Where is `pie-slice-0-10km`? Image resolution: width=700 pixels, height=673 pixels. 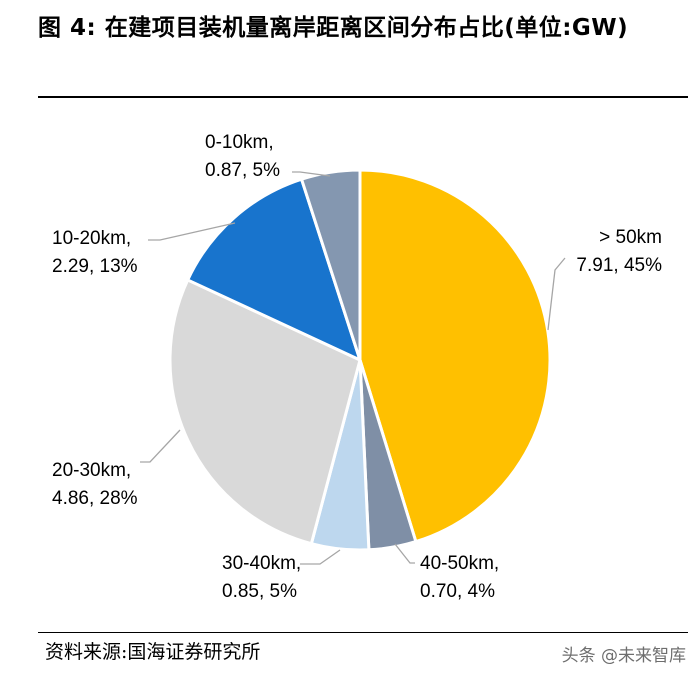 pie-slice-0-10km is located at coordinates (331, 265).